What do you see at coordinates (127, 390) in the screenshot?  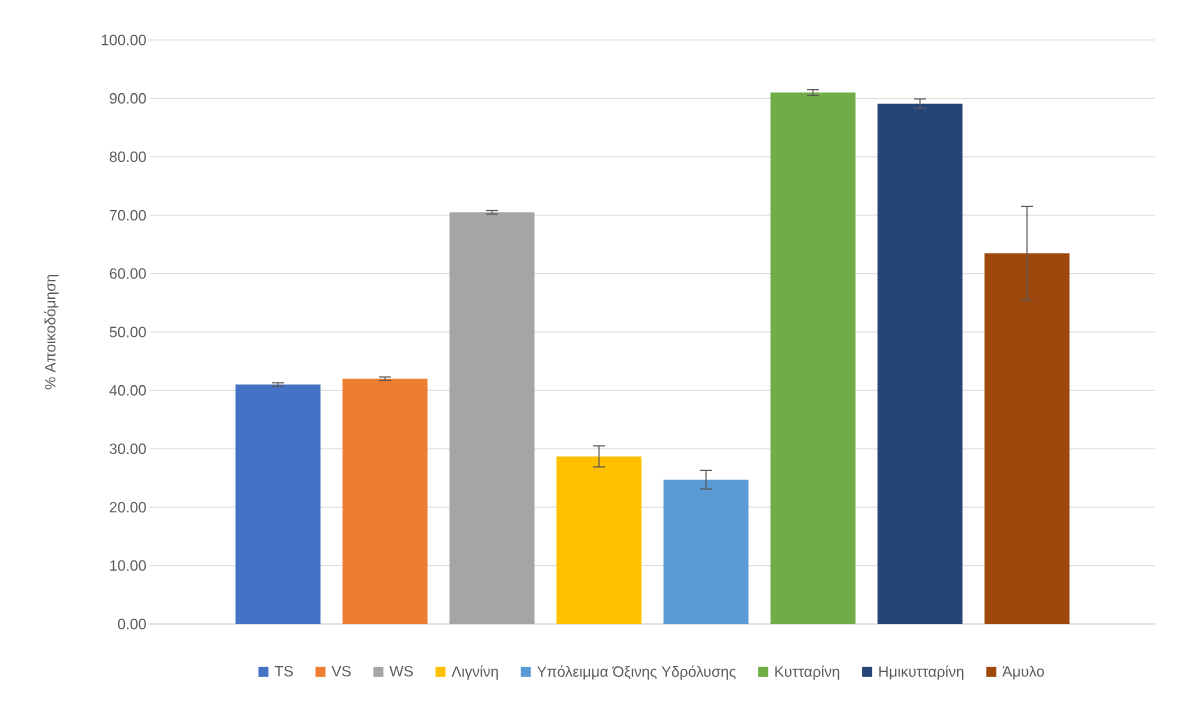 I see `y-tick-label: 40.00` at bounding box center [127, 390].